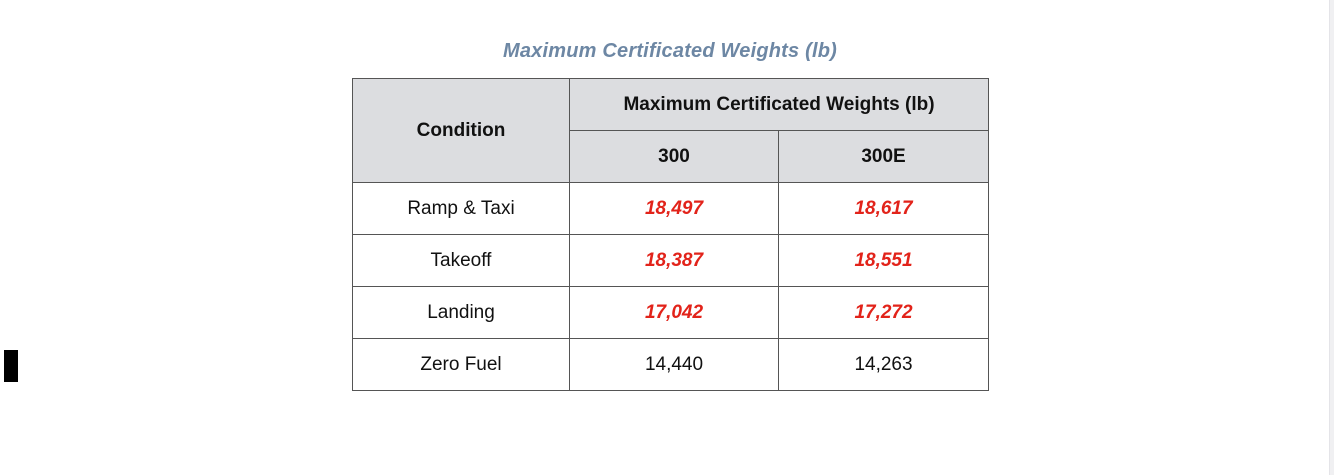 This screenshot has width=1334, height=475. I want to click on header-row-2: 300 300E, so click(671, 156).